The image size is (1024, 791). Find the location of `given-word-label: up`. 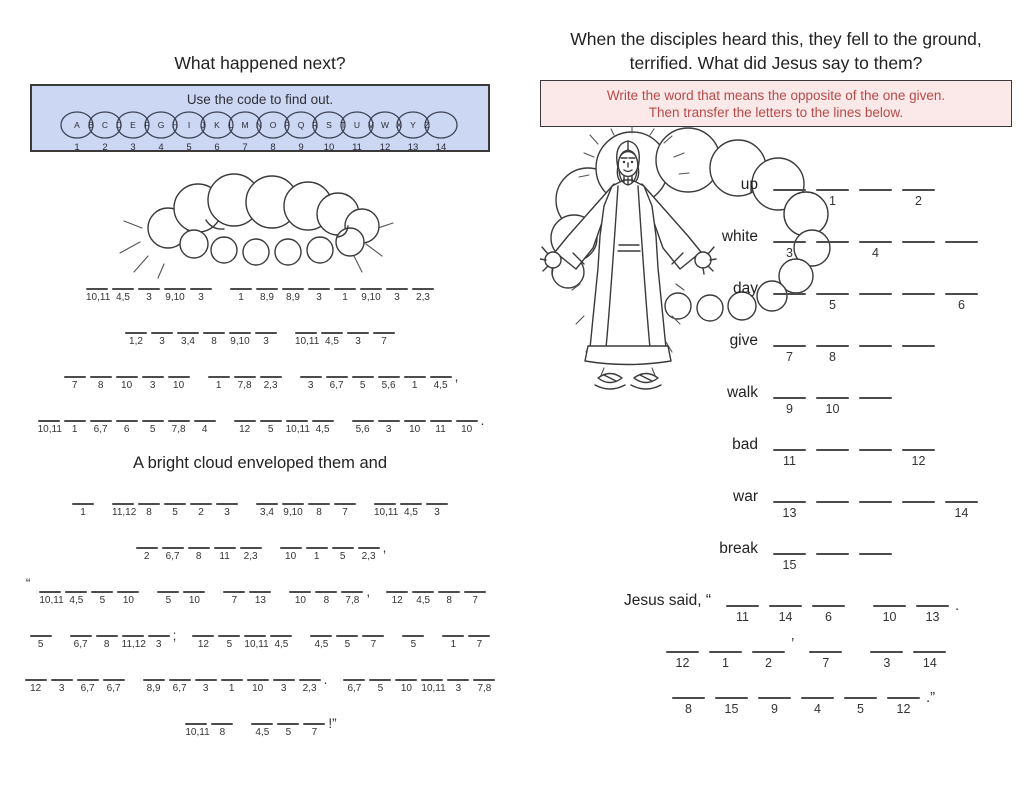

given-word-label: up is located at coordinates (749, 184).